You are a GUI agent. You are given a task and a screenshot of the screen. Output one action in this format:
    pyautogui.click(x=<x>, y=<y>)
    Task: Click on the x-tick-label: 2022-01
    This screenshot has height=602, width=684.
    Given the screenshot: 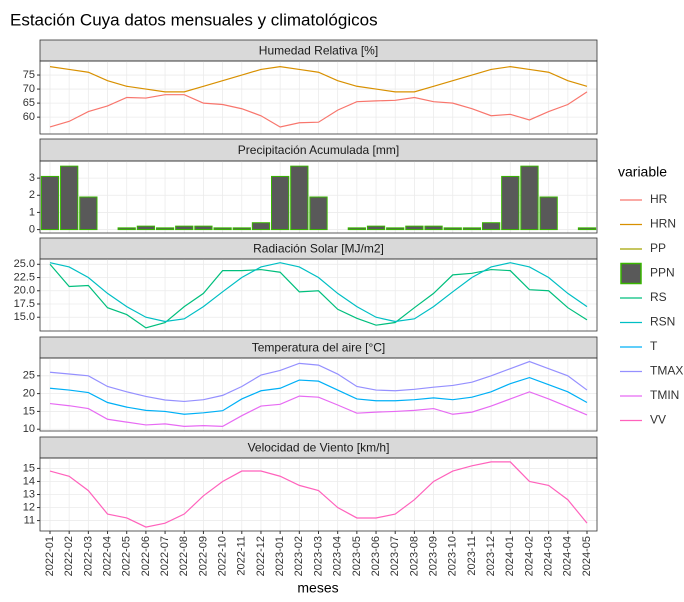 What is the action you would take?
    pyautogui.click(x=50, y=556)
    